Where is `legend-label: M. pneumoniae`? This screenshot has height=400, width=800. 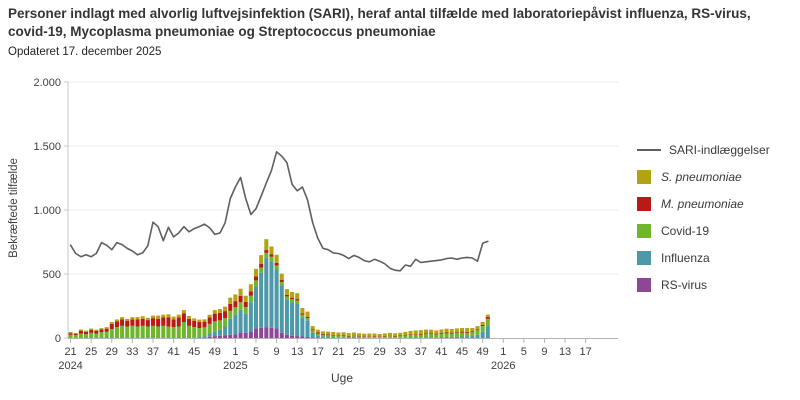
legend-label: M. pneumoniae is located at coordinates (702, 203).